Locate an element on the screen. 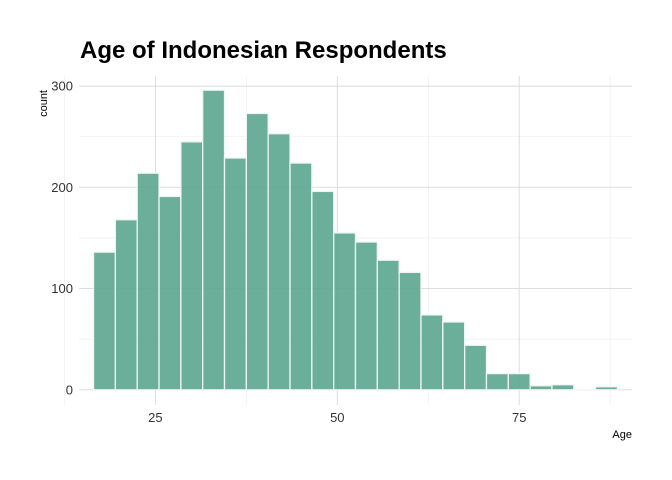  y-tick-label: 300 is located at coordinates (62, 86).